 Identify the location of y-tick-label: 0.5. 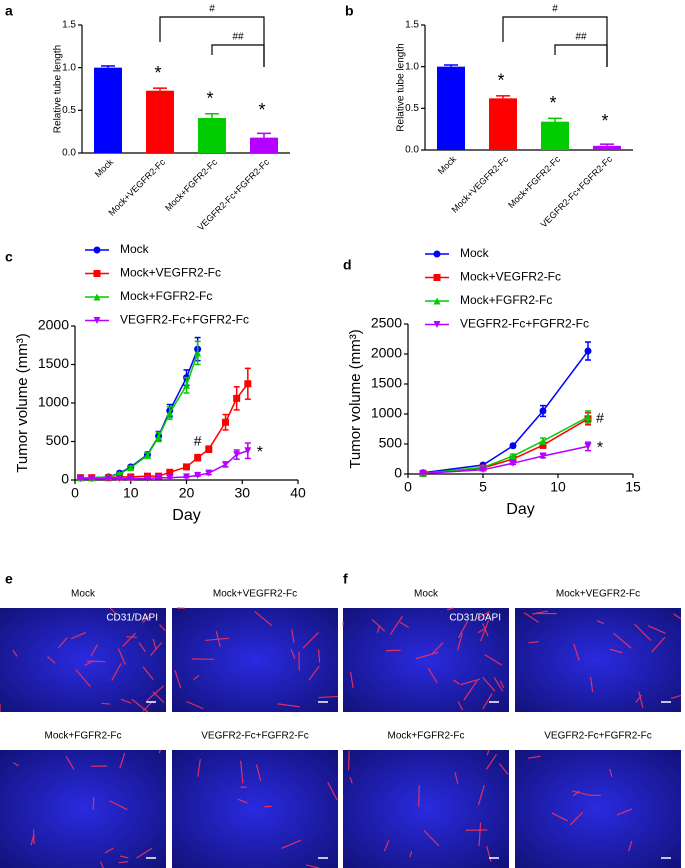
(69, 110).